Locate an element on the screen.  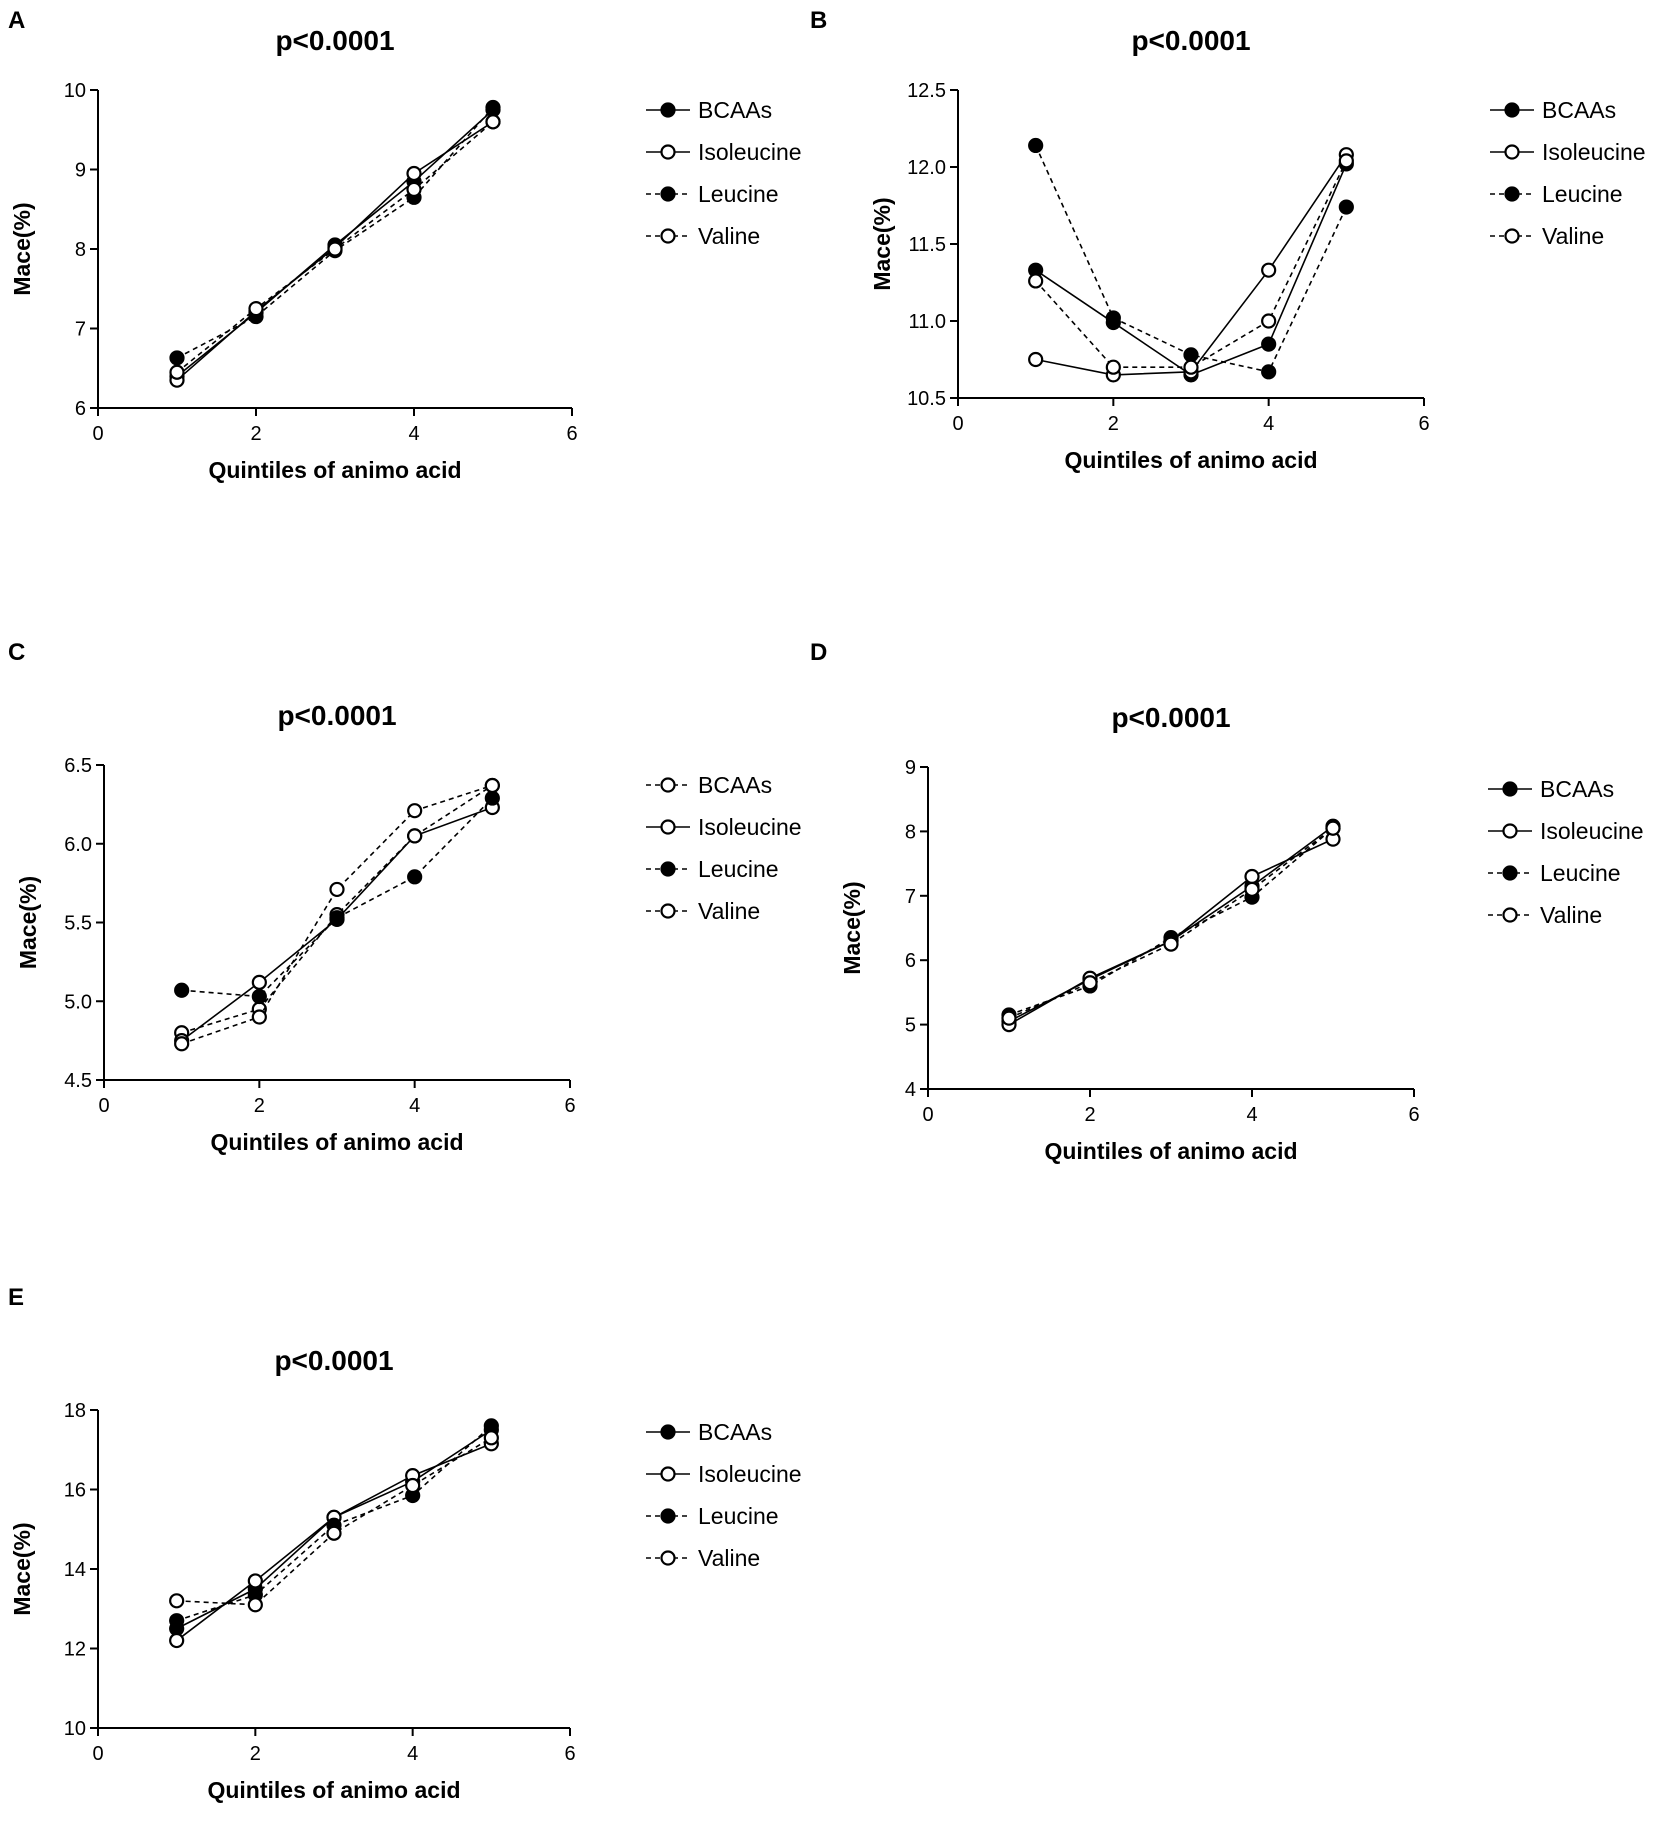
y-tick-label: 18 is located at coordinates (75, 1411).